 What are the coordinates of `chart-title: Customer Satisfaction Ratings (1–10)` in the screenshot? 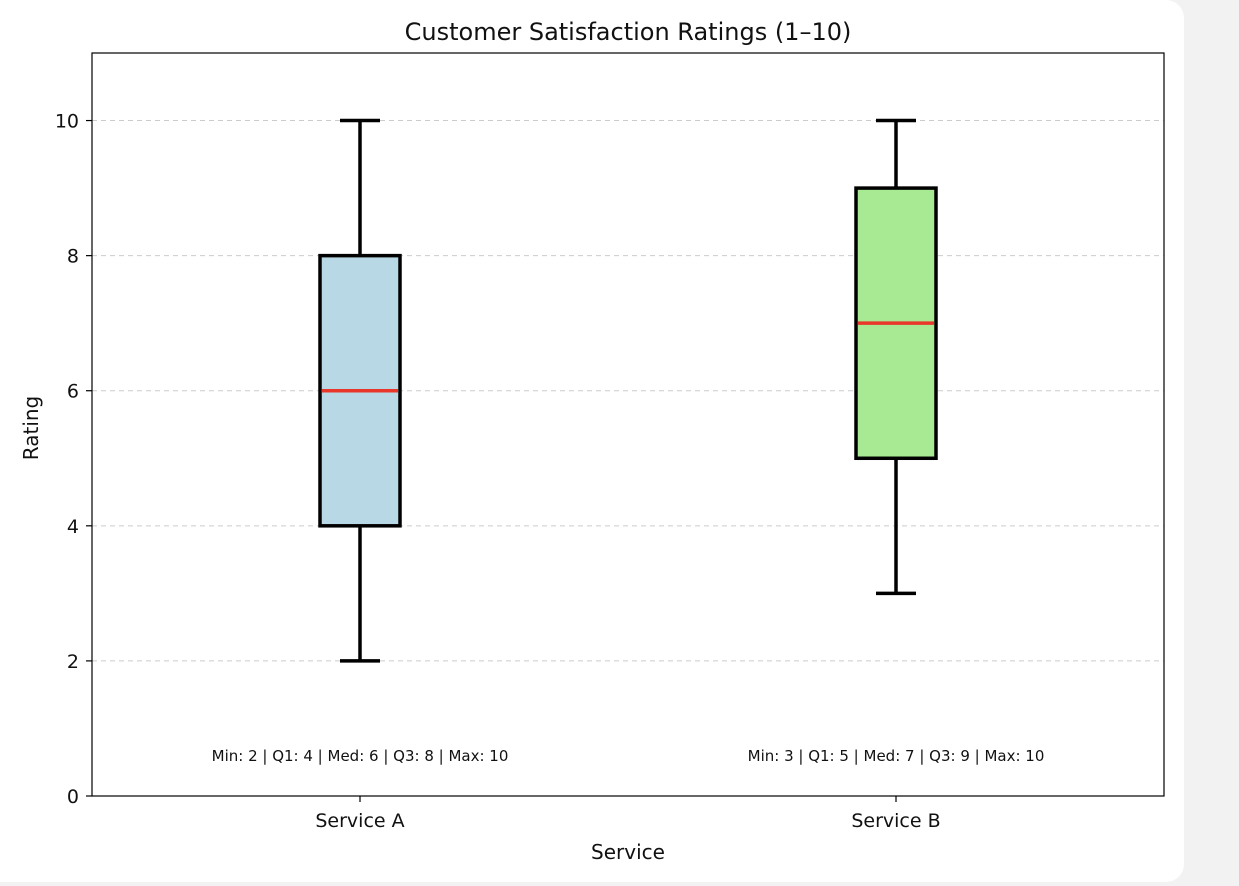 It's located at (628, 32).